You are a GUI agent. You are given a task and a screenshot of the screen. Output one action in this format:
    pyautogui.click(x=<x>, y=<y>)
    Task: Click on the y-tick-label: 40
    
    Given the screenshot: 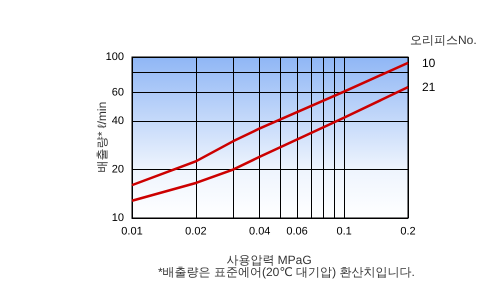 What is the action you would take?
    pyautogui.click(x=118, y=121)
    